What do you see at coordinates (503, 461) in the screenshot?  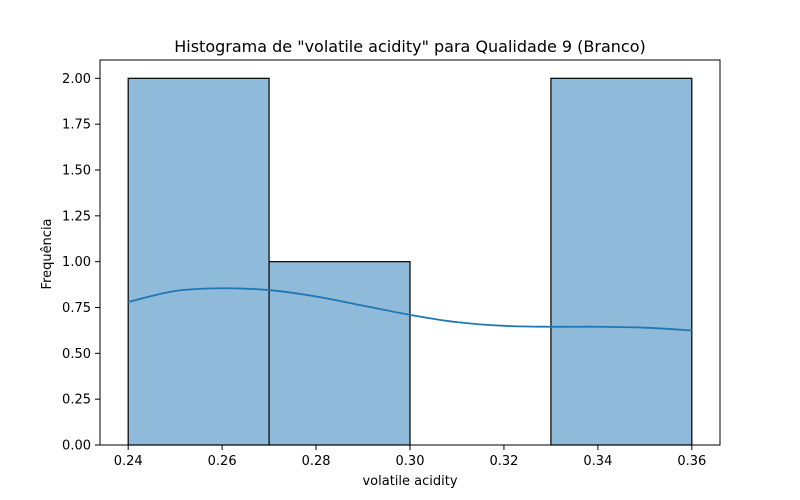 I see `x-tick-label: 0.32` at bounding box center [503, 461].